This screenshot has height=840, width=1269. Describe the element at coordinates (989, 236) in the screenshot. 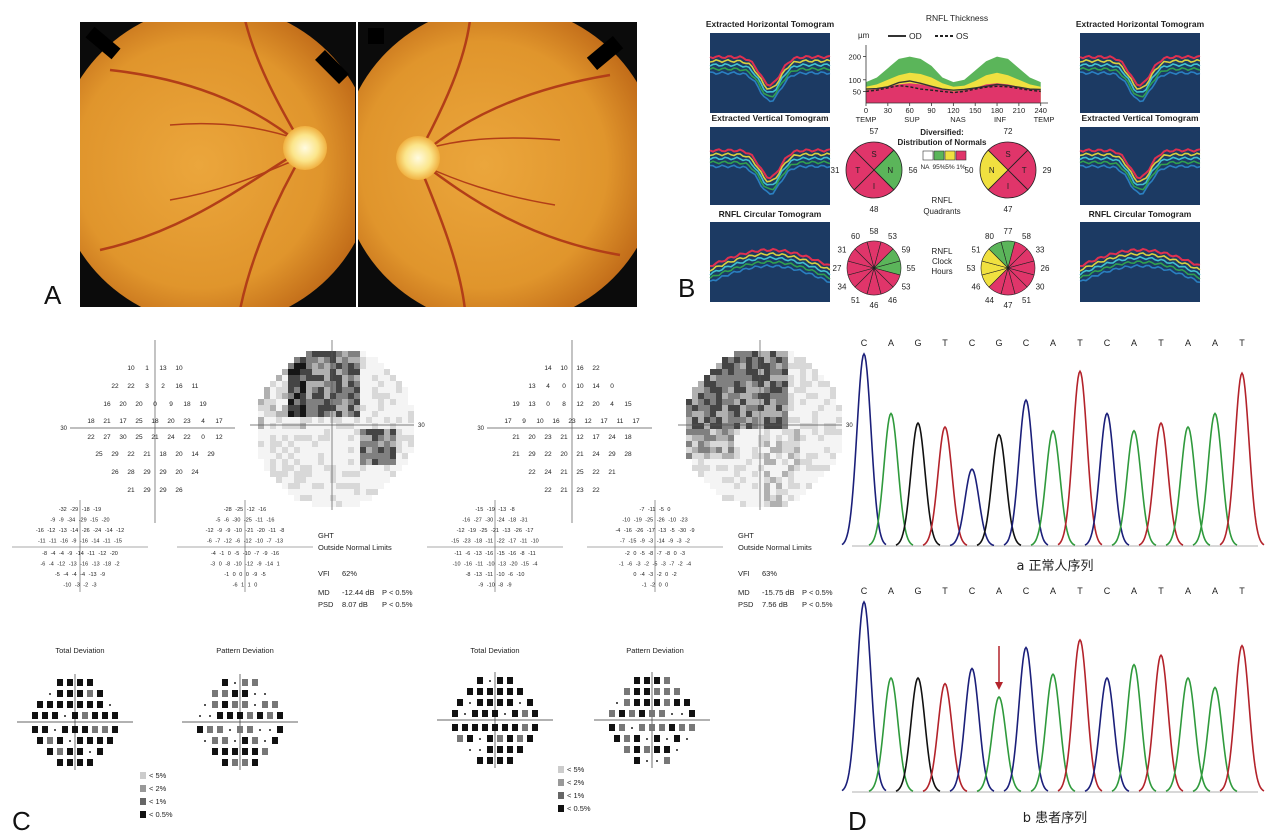

I see `clock-value: 80` at that location.